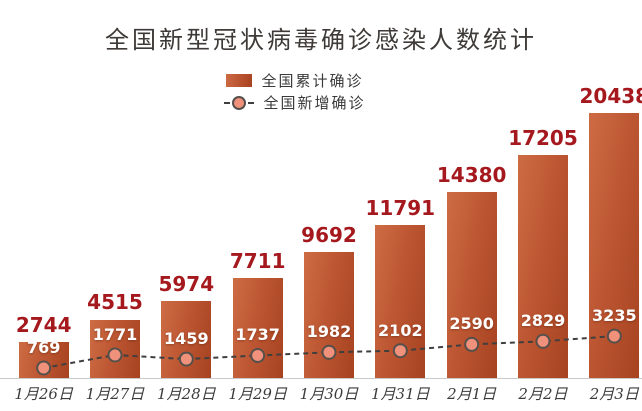  Describe the element at coordinates (471, 324) in the screenshot. I see `new-cases-value-label: 2590` at that location.